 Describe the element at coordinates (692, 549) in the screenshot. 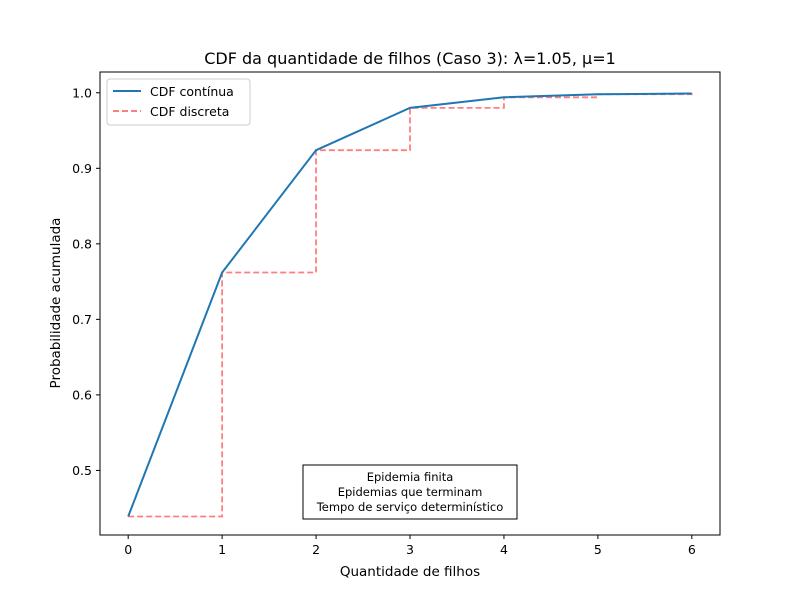

I see `x-tick-label: 6` at that location.